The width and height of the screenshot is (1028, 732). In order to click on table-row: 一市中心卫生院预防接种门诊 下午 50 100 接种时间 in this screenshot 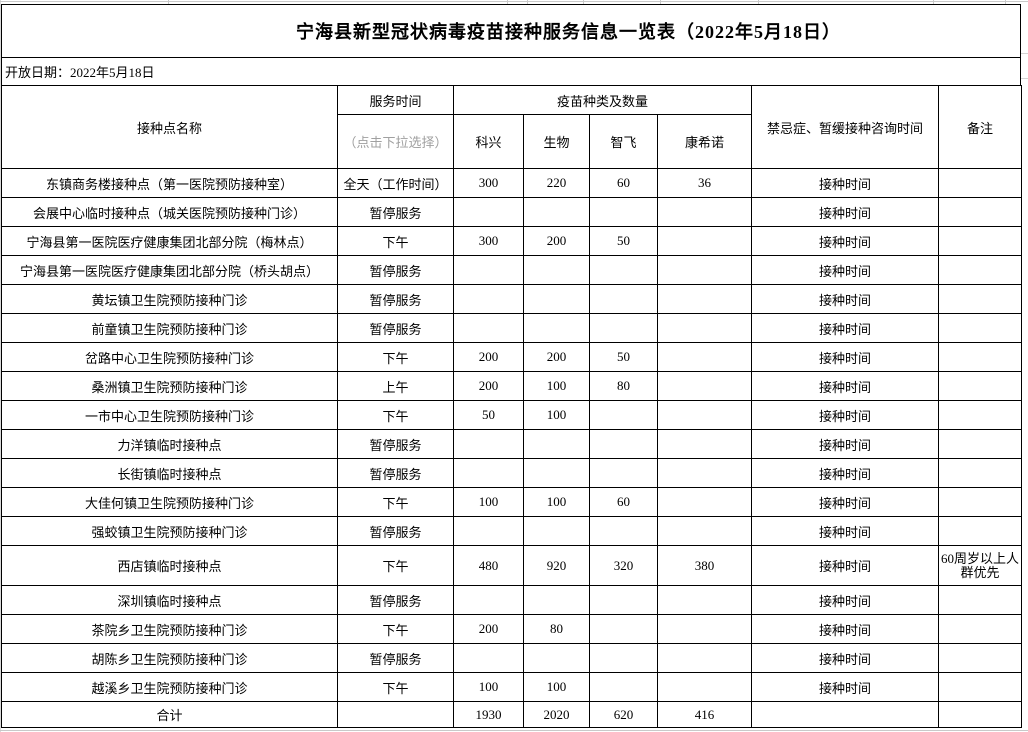, I will do `click(512, 415)`.